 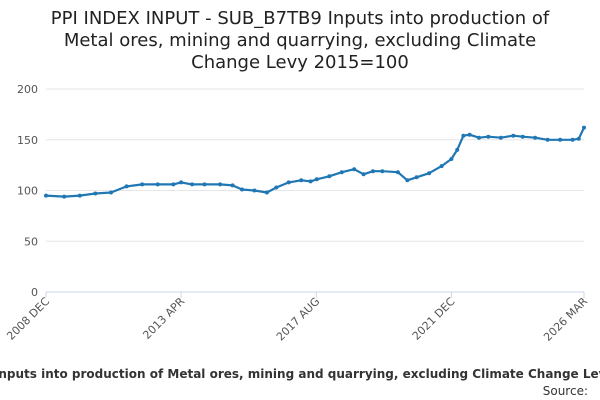 What do you see at coordinates (163, 318) in the screenshot?
I see `x-tick-label-1: 2013 APR` at bounding box center [163, 318].